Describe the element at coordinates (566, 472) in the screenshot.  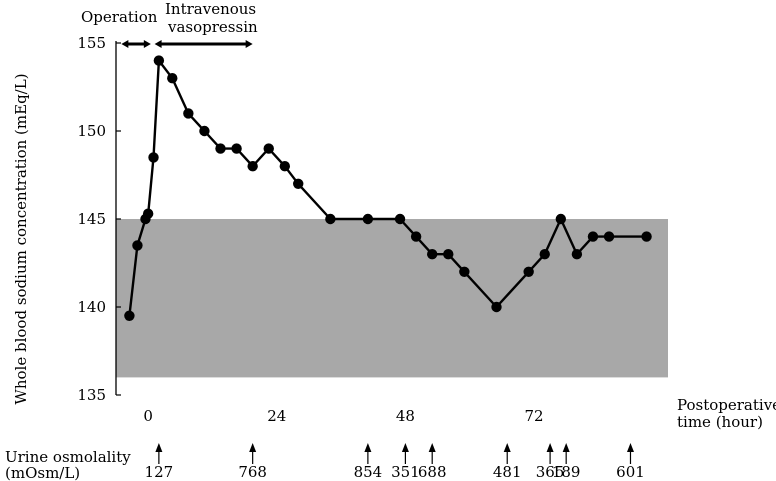
I see `urine-osmolality-value: 189` at that location.